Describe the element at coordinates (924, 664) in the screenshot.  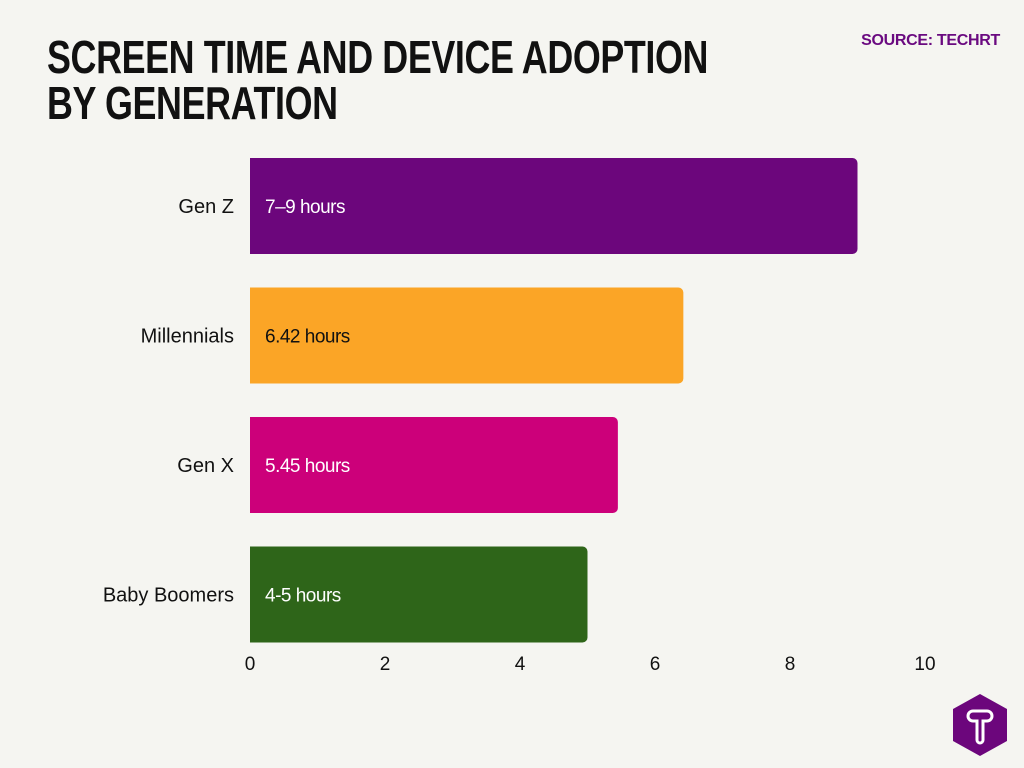
I see `x-tick-label: 10` at that location.